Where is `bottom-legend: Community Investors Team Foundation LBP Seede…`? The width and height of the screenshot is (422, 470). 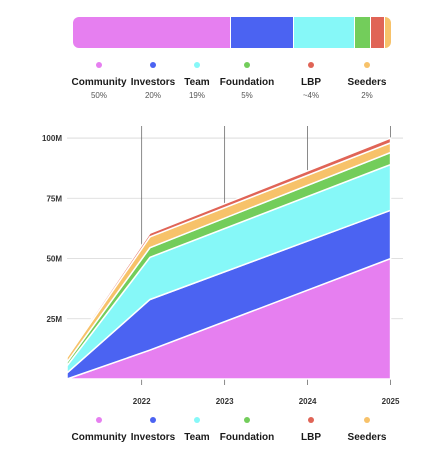
bottom-legend: Community Investors Team Foundation LBP Seede… is located at coordinates (211, 437).